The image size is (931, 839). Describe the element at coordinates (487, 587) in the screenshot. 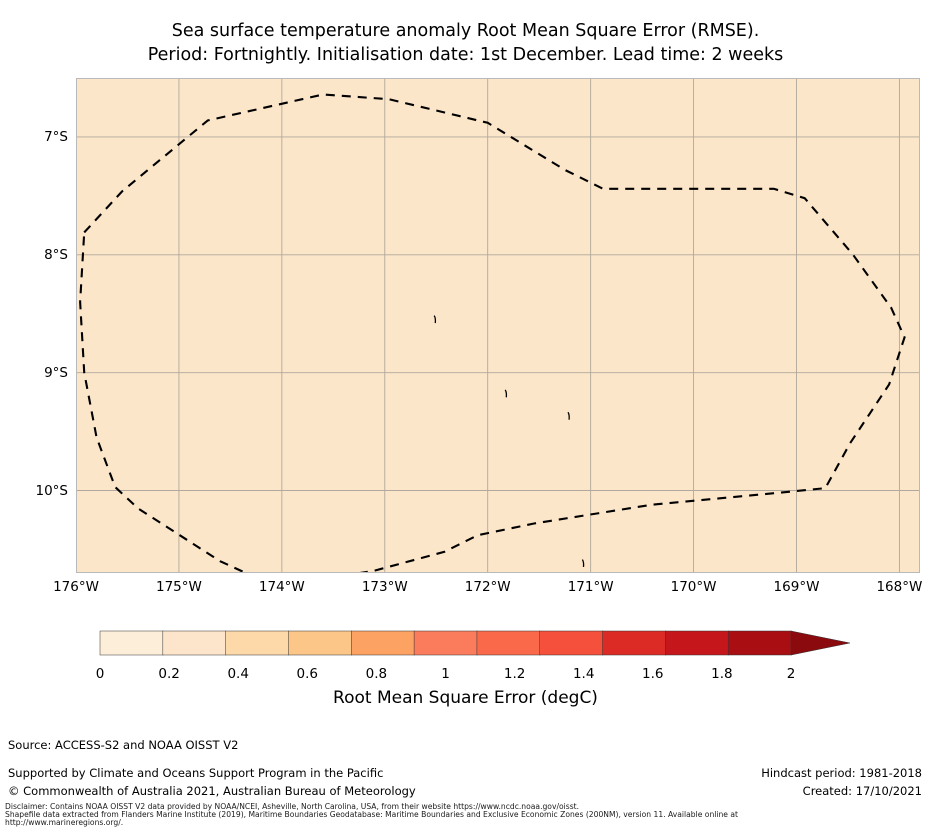

I see `x-axis-tick-label: 172°W` at that location.